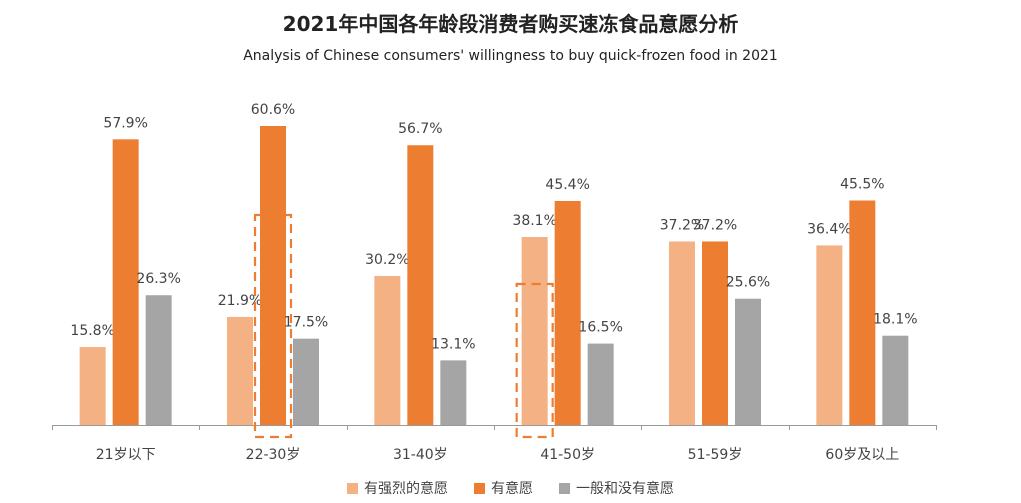 The image size is (1021, 503). I want to click on legend-label-willing: 有意愿, so click(512, 489).